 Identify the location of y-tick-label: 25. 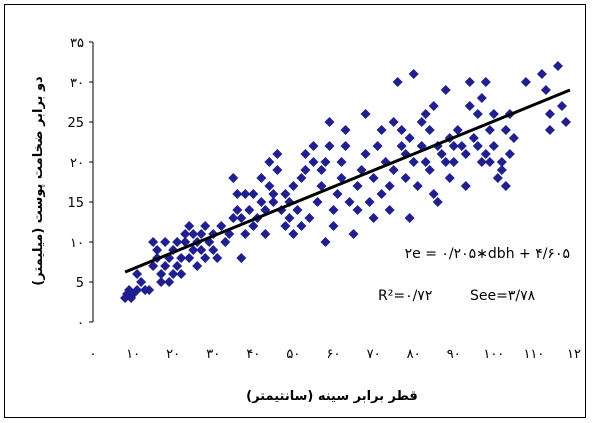
(75, 123).